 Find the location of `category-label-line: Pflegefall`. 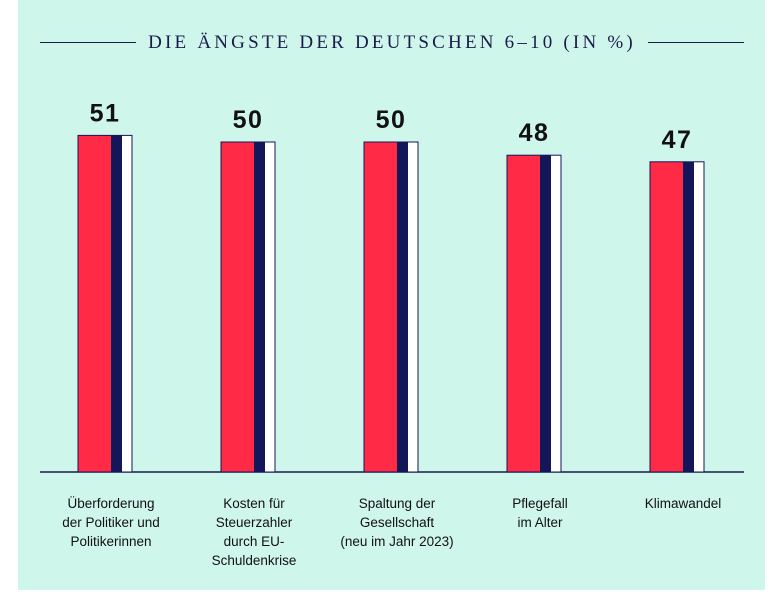

category-label-line: Pflegefall is located at coordinates (540, 503).